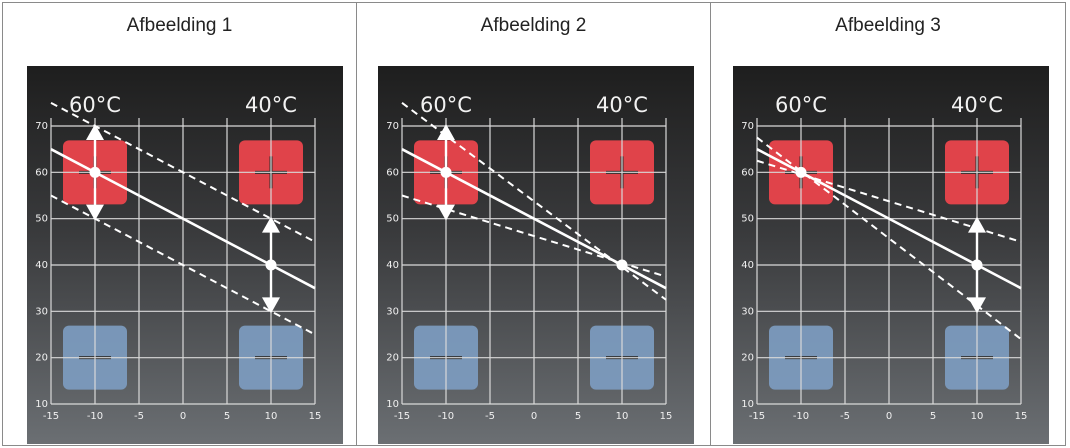 The image size is (1070, 448). What do you see at coordinates (533, 25) in the screenshot?
I see `figure-title-2: Afbeelding 2` at bounding box center [533, 25].